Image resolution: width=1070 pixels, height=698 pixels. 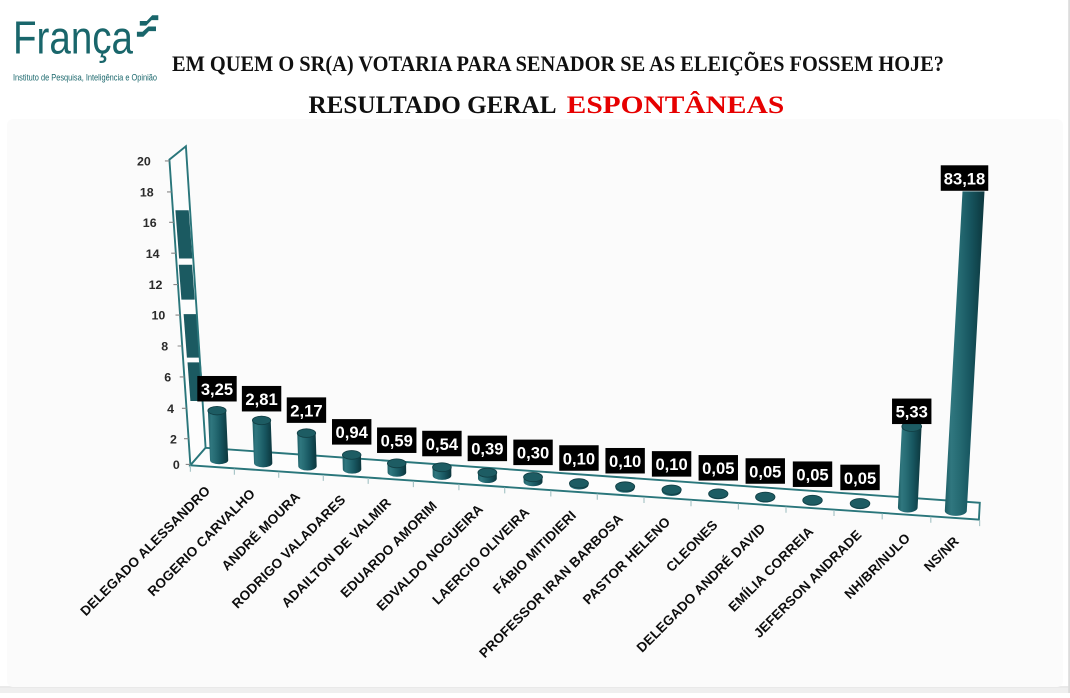 What do you see at coordinates (397, 441) in the screenshot?
I see `svg-text: 0,59` at bounding box center [397, 441].